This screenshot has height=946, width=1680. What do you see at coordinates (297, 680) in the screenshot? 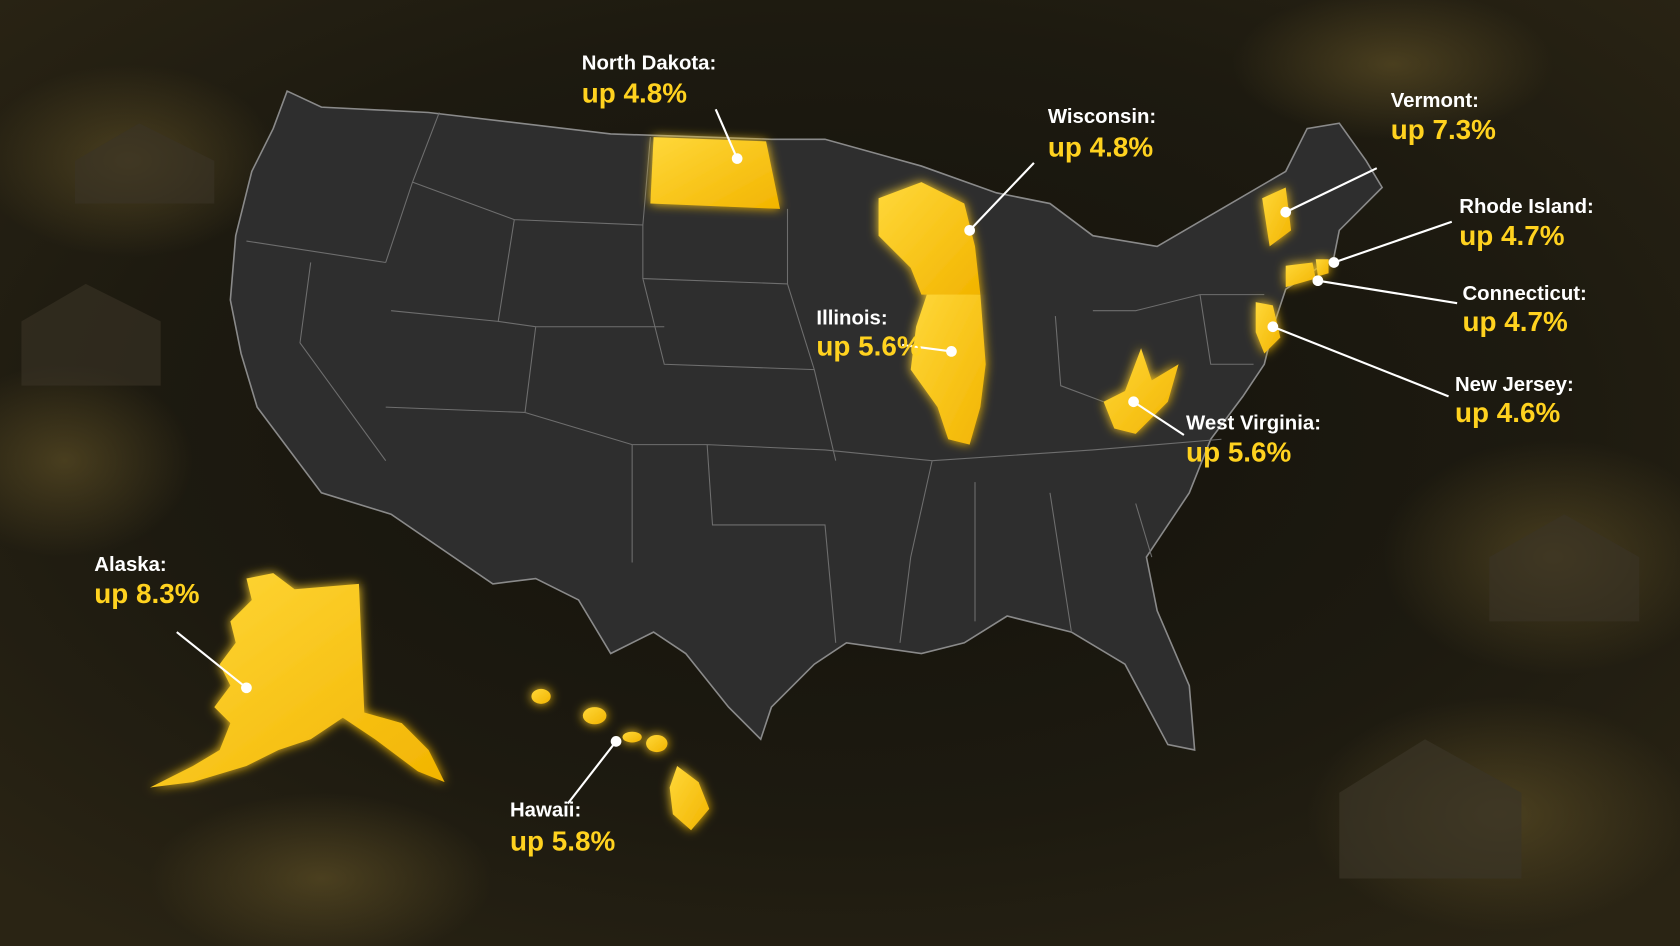
I see `alaska` at bounding box center [297, 680].